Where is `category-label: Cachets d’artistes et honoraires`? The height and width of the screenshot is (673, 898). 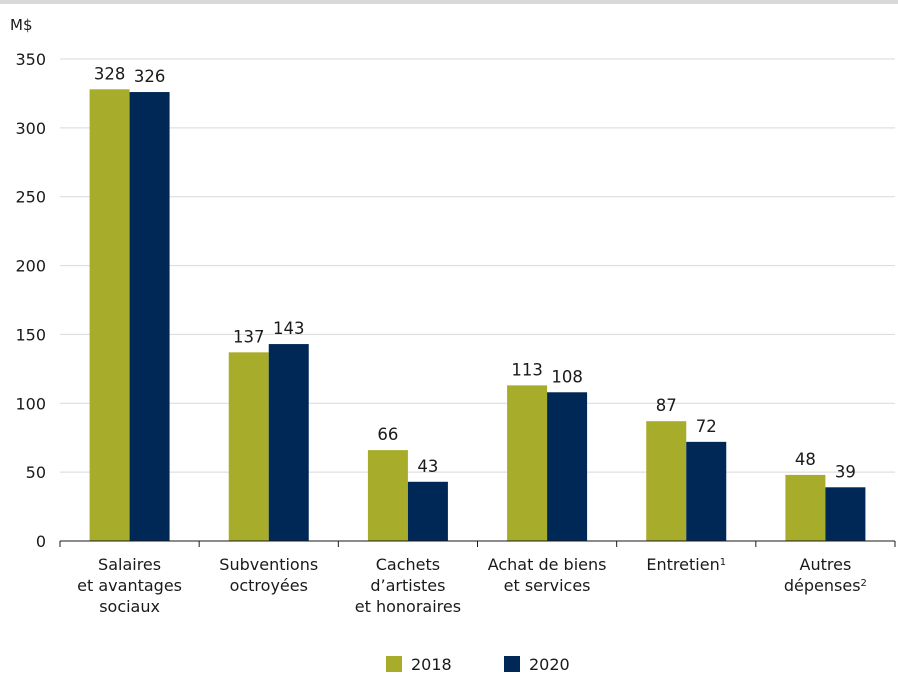 category-label: Cachets d’artistes et honoraires is located at coordinates (408, 585).